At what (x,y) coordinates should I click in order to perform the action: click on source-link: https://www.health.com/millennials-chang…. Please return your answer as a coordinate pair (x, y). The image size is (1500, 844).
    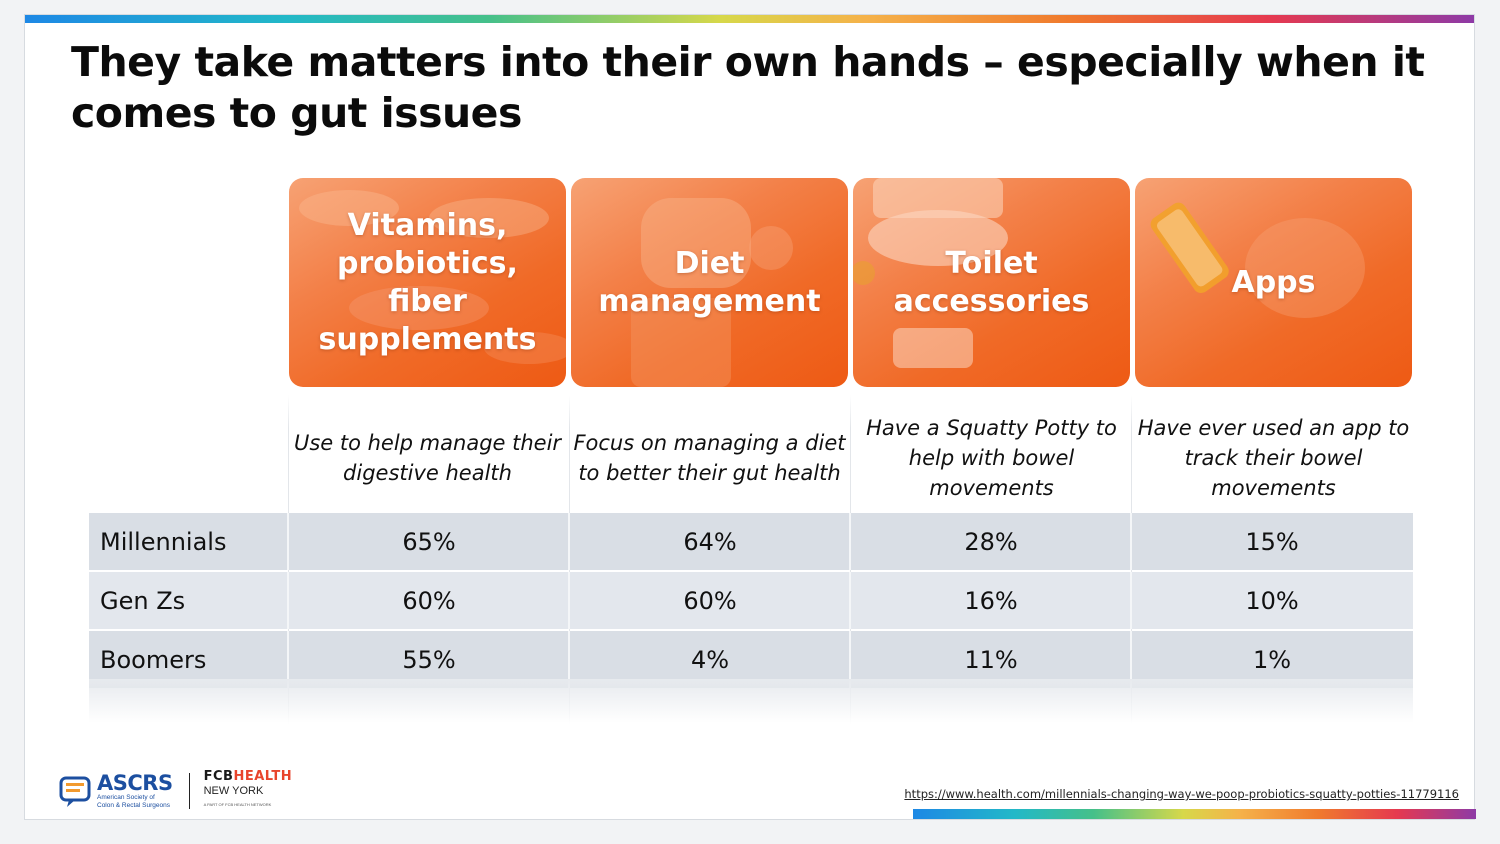
    Looking at the image, I should click on (1181, 794).